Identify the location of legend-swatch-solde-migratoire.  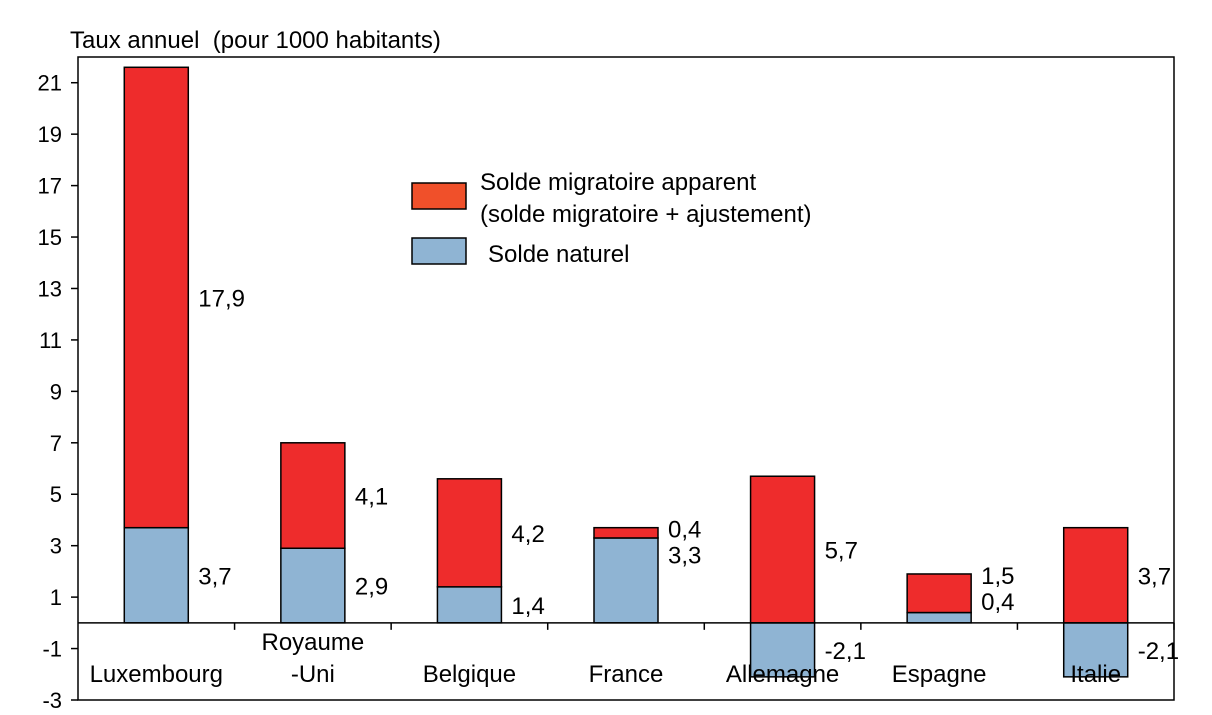
(439, 196).